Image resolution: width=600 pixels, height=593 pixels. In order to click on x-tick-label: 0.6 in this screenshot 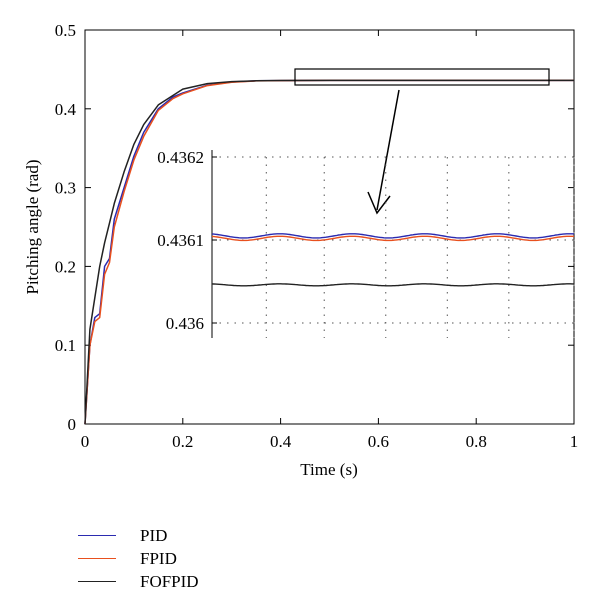, I will do `click(378, 441)`.